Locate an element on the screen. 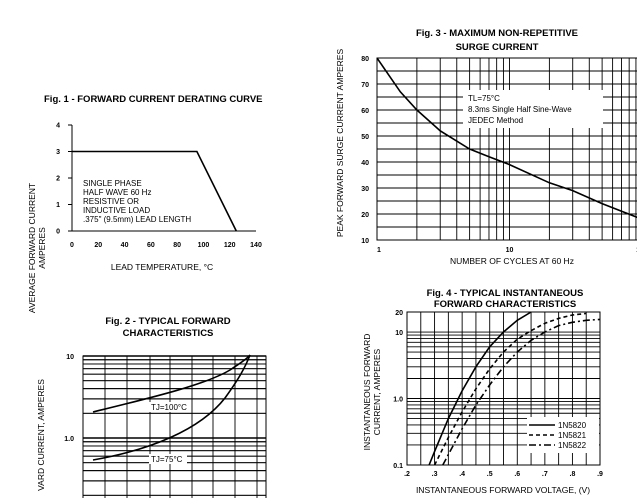  fig1-note-line4: INDUCTIVE LOAD is located at coordinates (116, 210).